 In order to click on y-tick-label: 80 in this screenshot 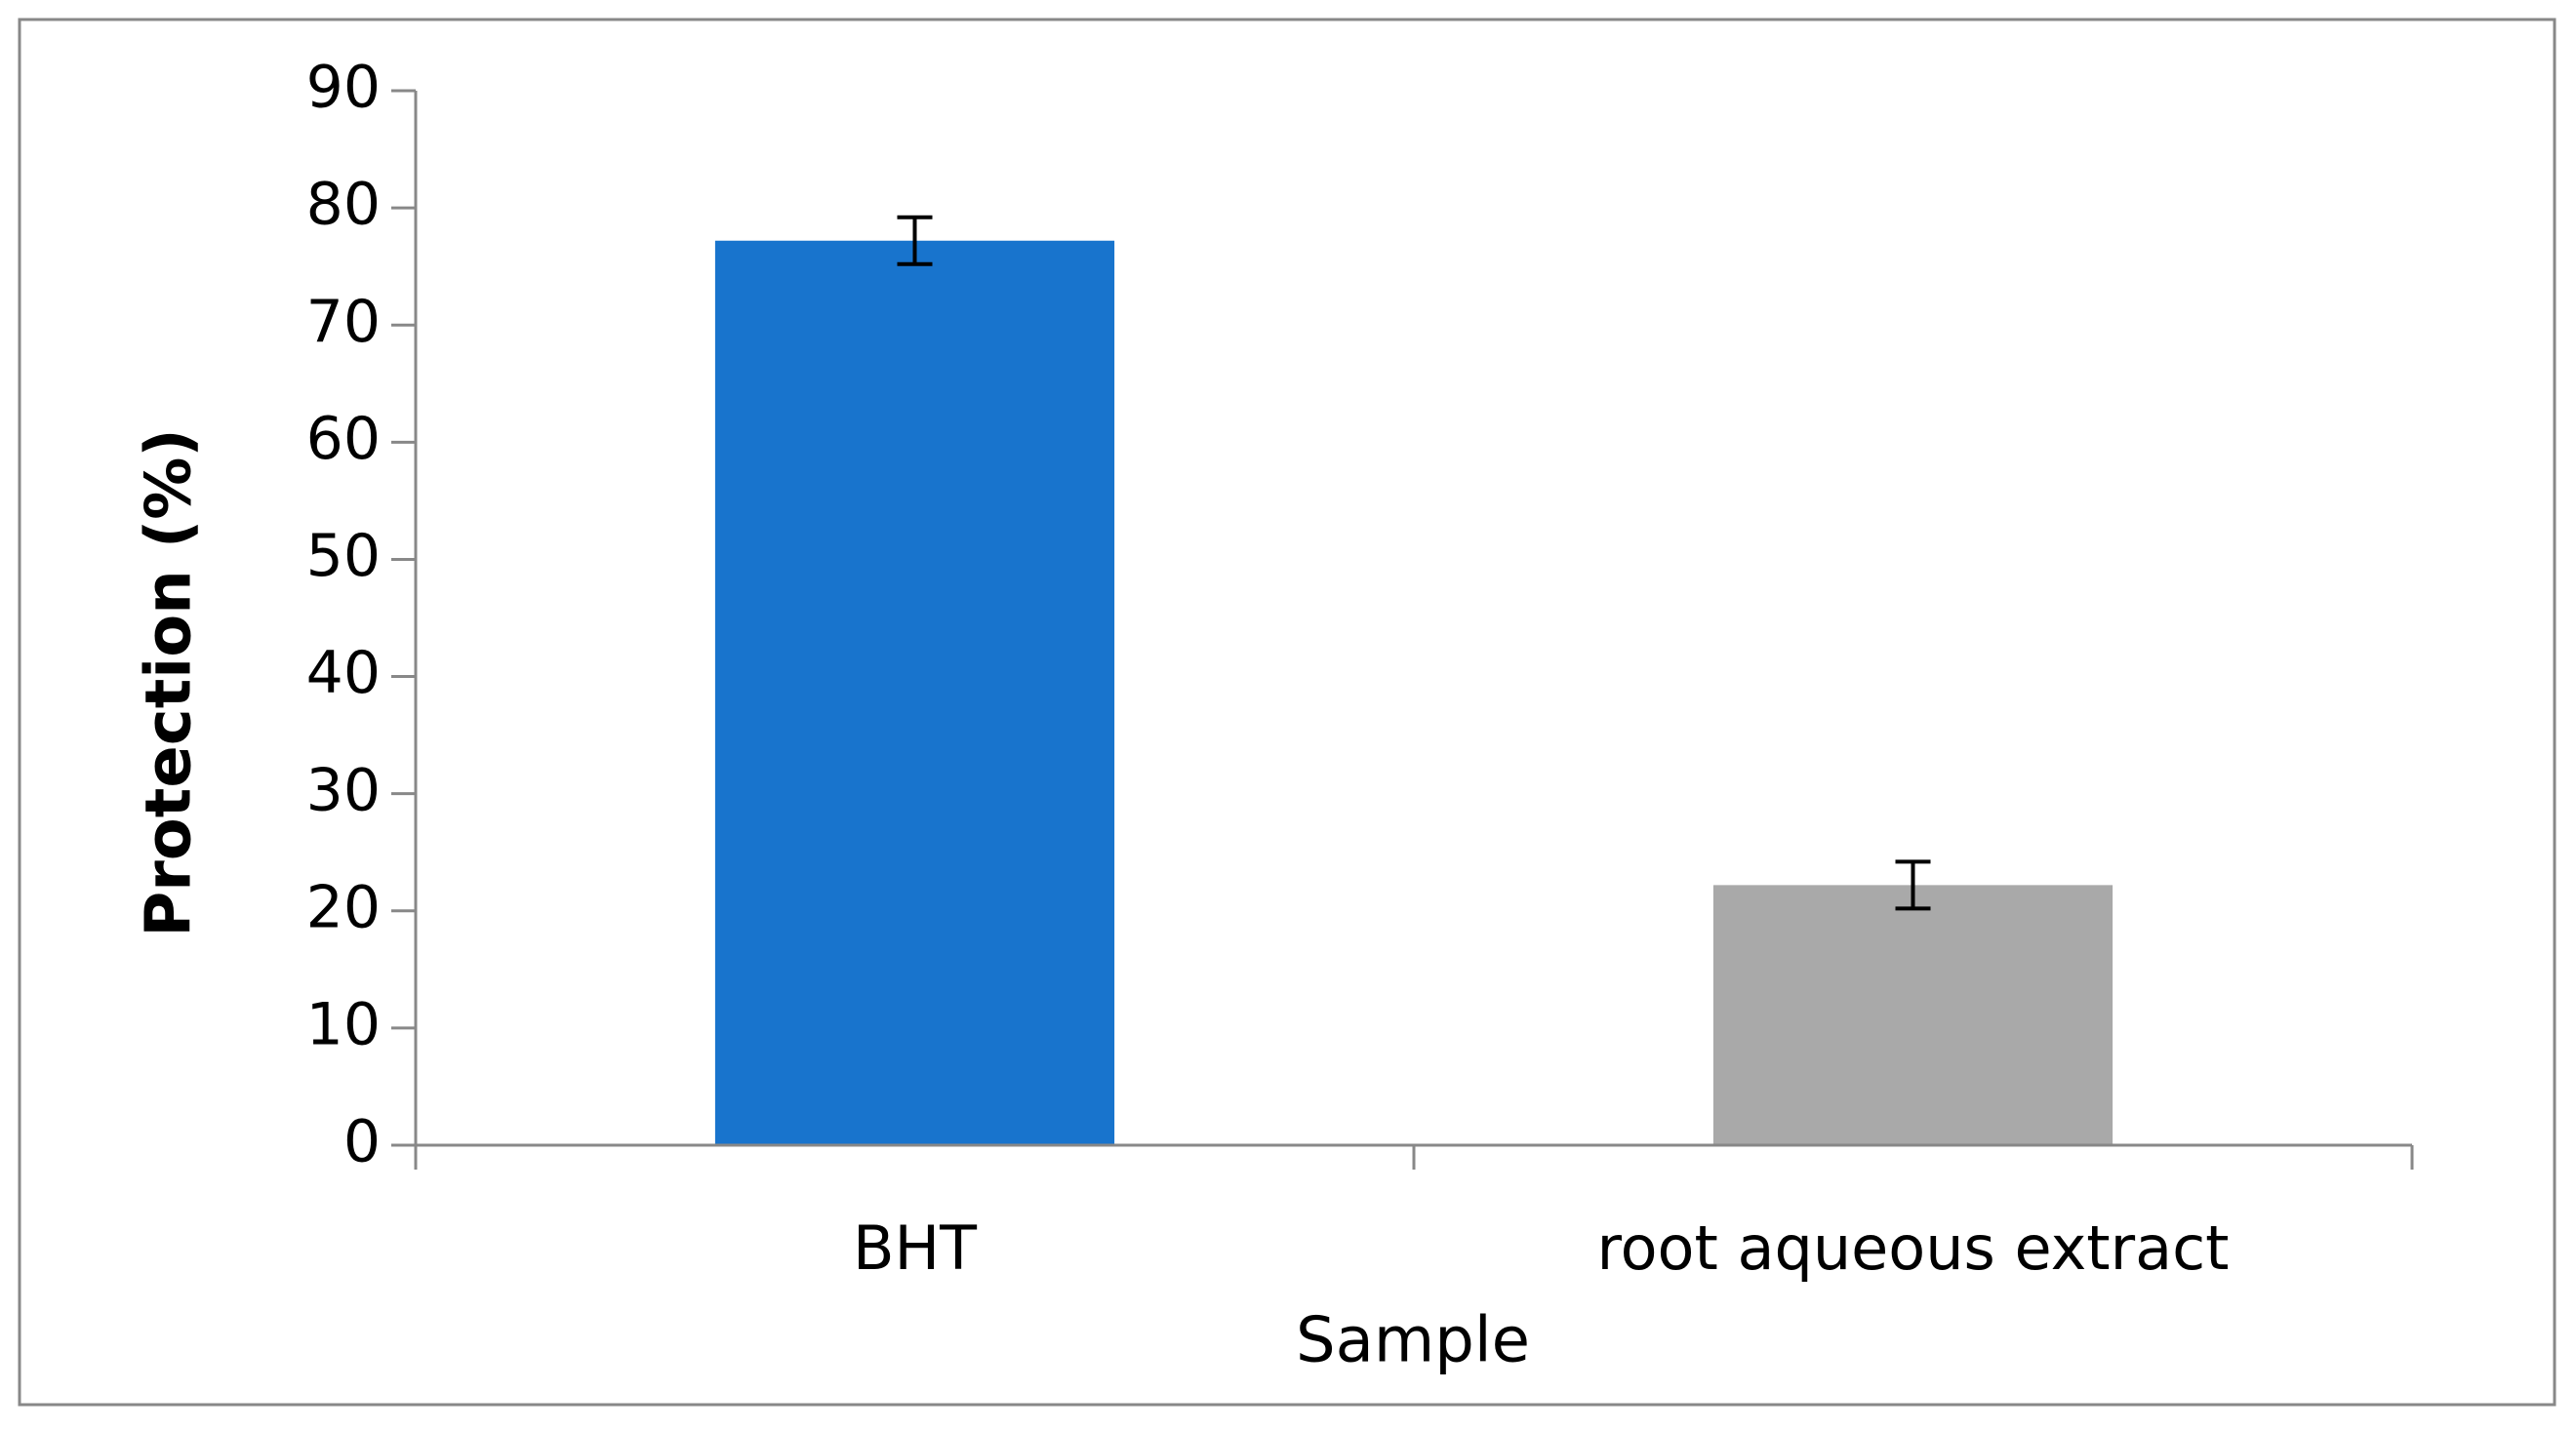, I will do `click(343, 205)`.